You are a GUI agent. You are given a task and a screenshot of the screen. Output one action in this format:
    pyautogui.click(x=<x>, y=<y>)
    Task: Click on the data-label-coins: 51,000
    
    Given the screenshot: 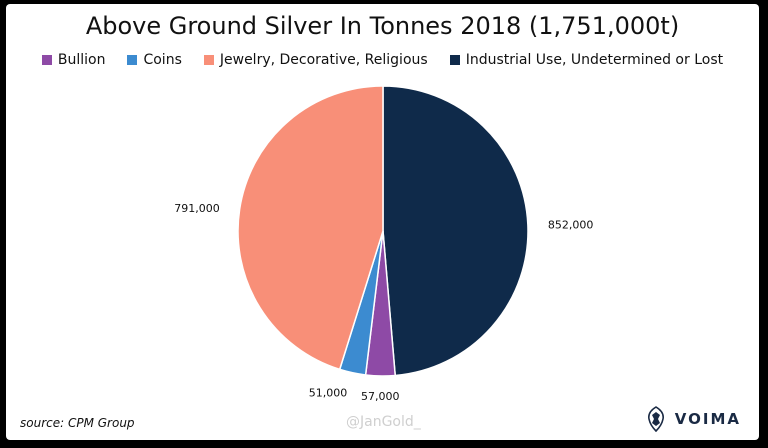 What is the action you would take?
    pyautogui.click(x=328, y=393)
    